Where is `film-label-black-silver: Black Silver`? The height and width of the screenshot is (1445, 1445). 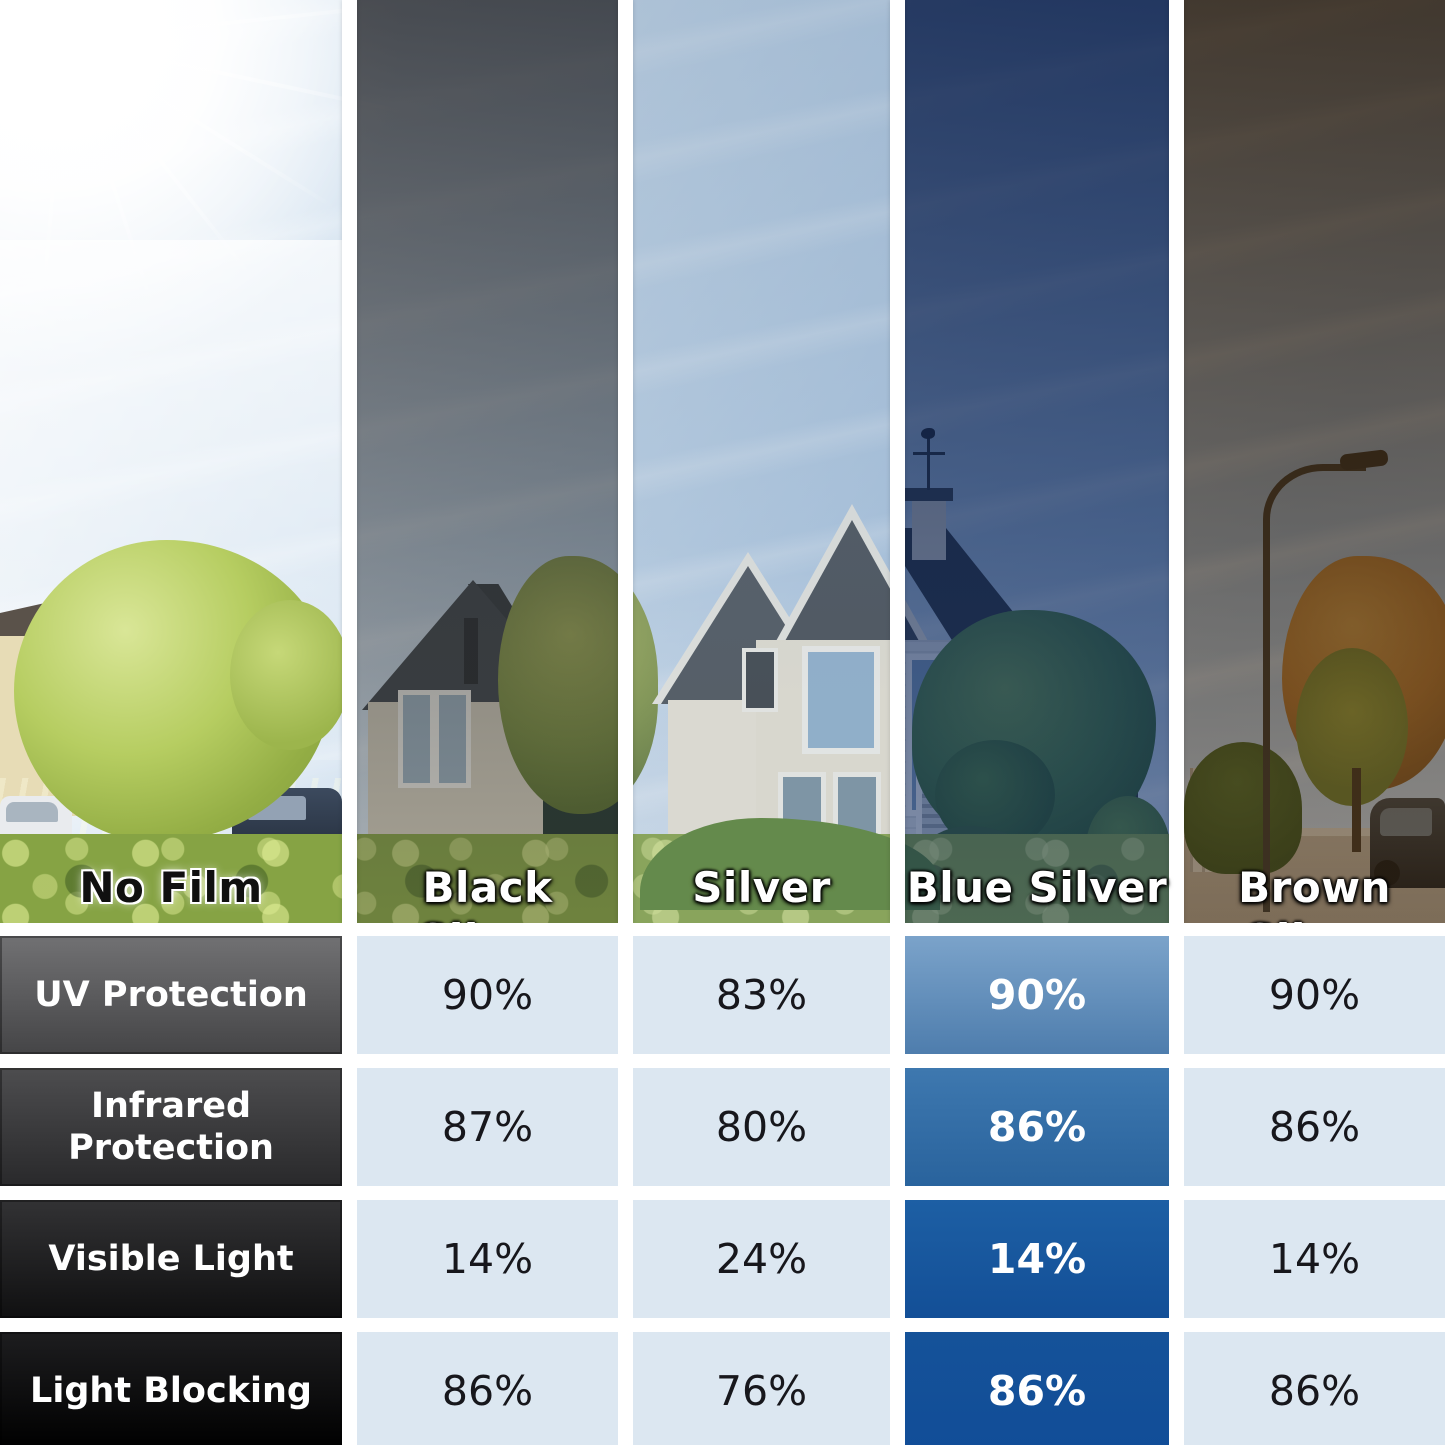
film-label-black-silver: Black Silver is located at coordinates (487, 893).